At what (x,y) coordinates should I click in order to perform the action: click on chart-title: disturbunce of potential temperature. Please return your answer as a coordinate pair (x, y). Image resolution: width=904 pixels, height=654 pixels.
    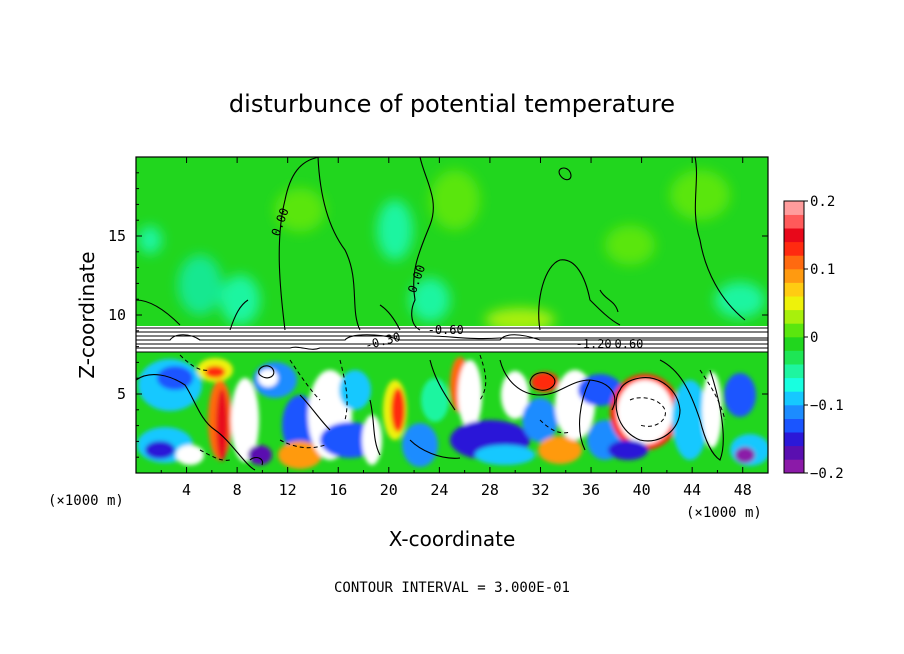
    Looking at the image, I should click on (452, 104).